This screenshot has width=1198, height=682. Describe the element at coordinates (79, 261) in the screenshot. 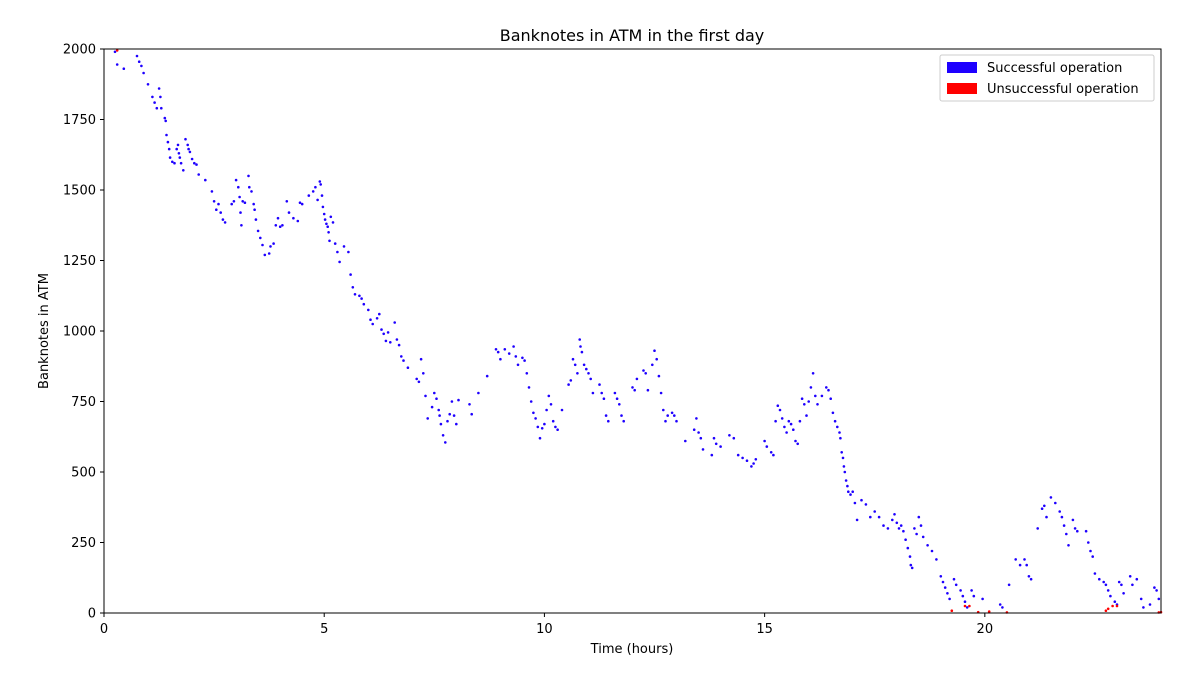

I see `y-tick-label: 1250` at that location.